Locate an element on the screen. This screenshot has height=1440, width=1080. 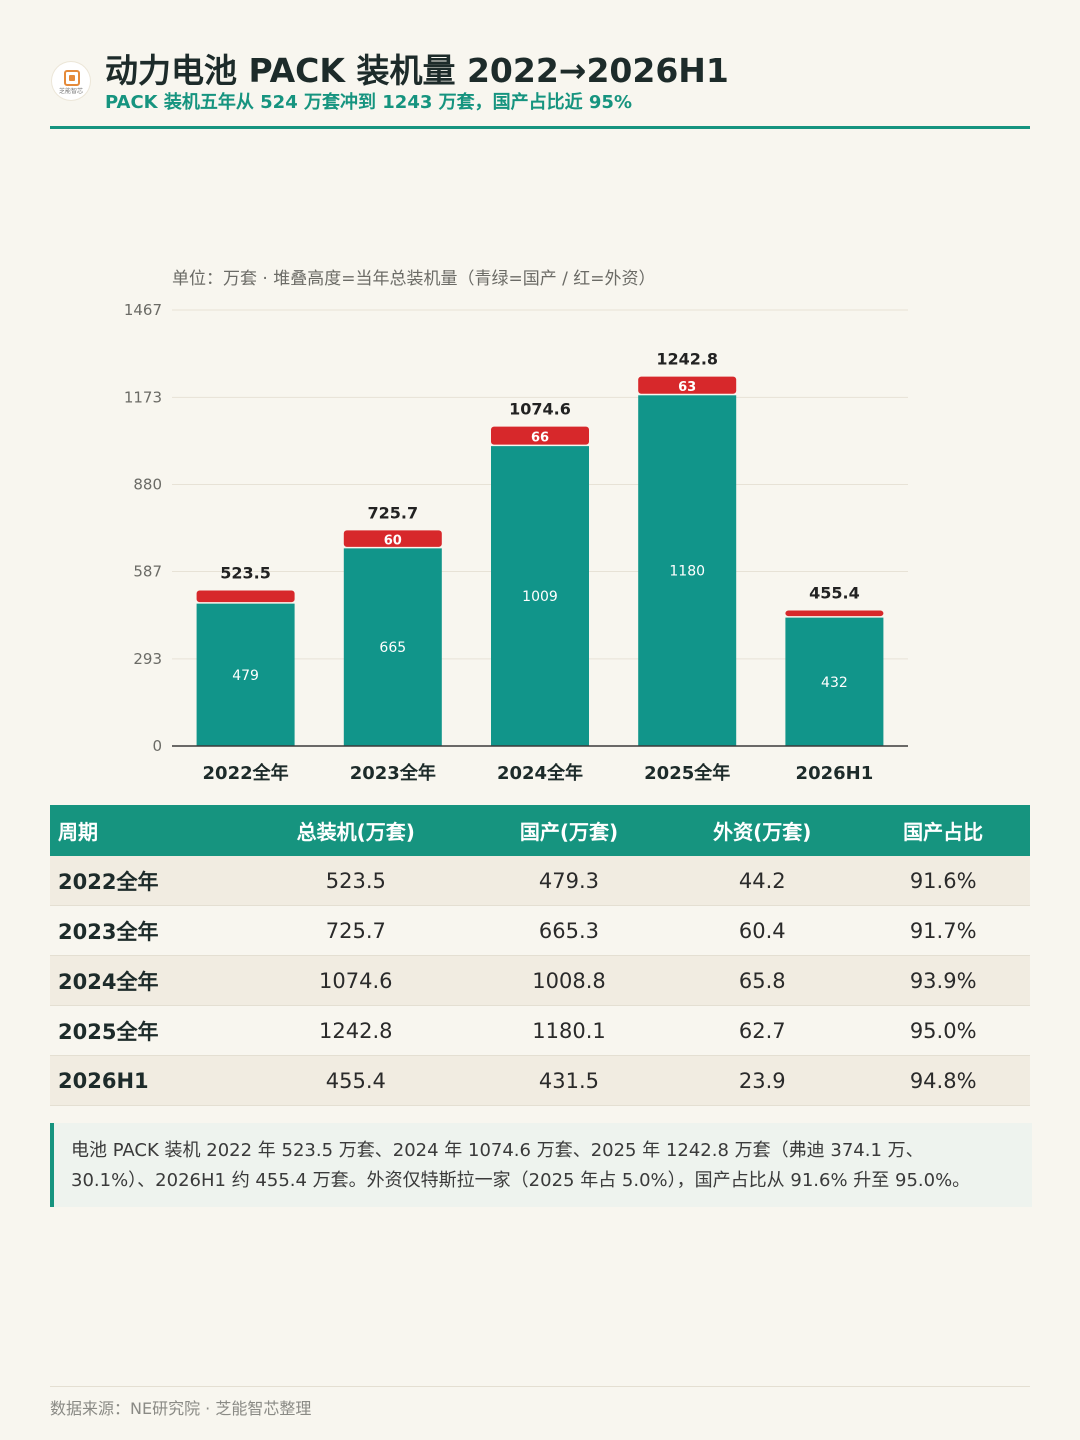
cell-domestic: 665.3 is located at coordinates (569, 930).